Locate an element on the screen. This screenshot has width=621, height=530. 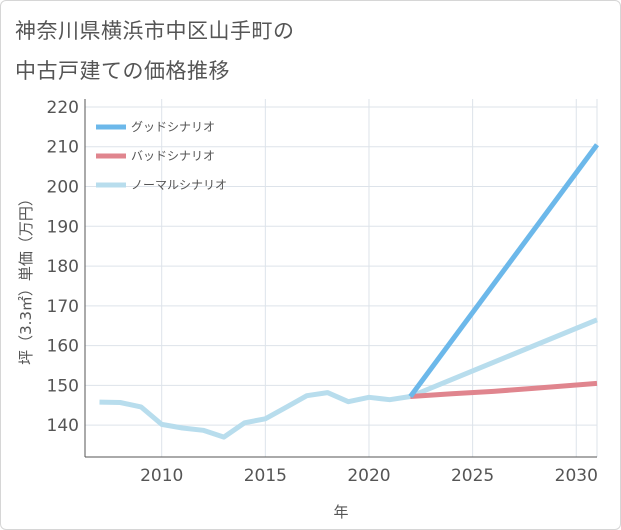
x-tick-label: 2010 is located at coordinates (161, 476).